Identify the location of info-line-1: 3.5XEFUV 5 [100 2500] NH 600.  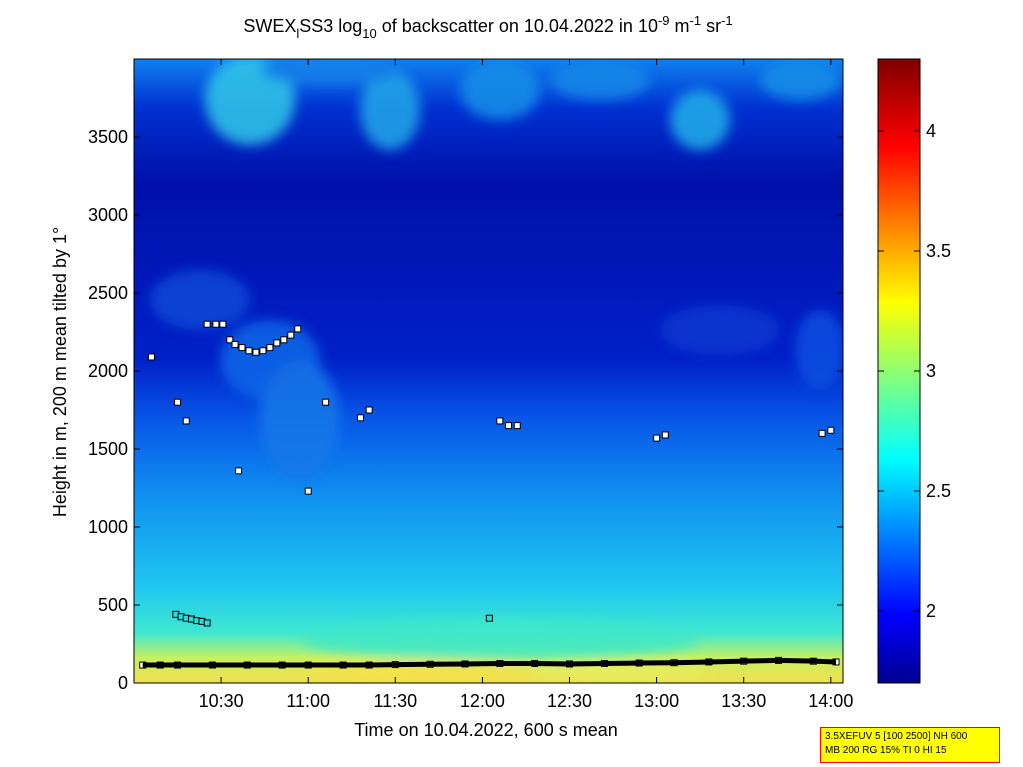
(896, 736).